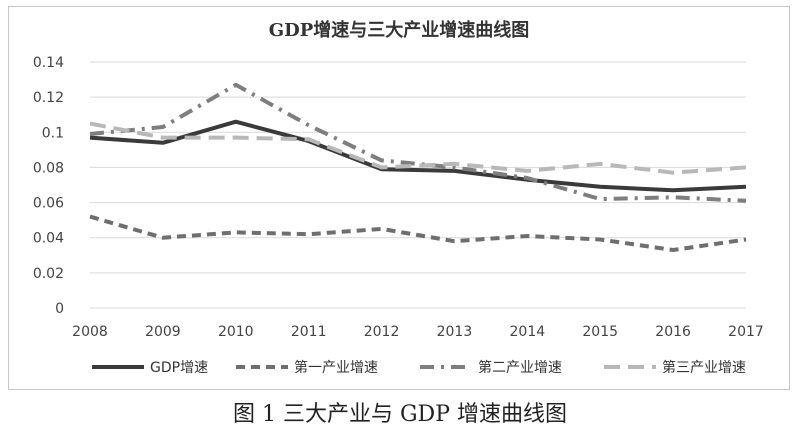 The height and width of the screenshot is (436, 800). I want to click on x-tick-label: 2012, so click(382, 332).